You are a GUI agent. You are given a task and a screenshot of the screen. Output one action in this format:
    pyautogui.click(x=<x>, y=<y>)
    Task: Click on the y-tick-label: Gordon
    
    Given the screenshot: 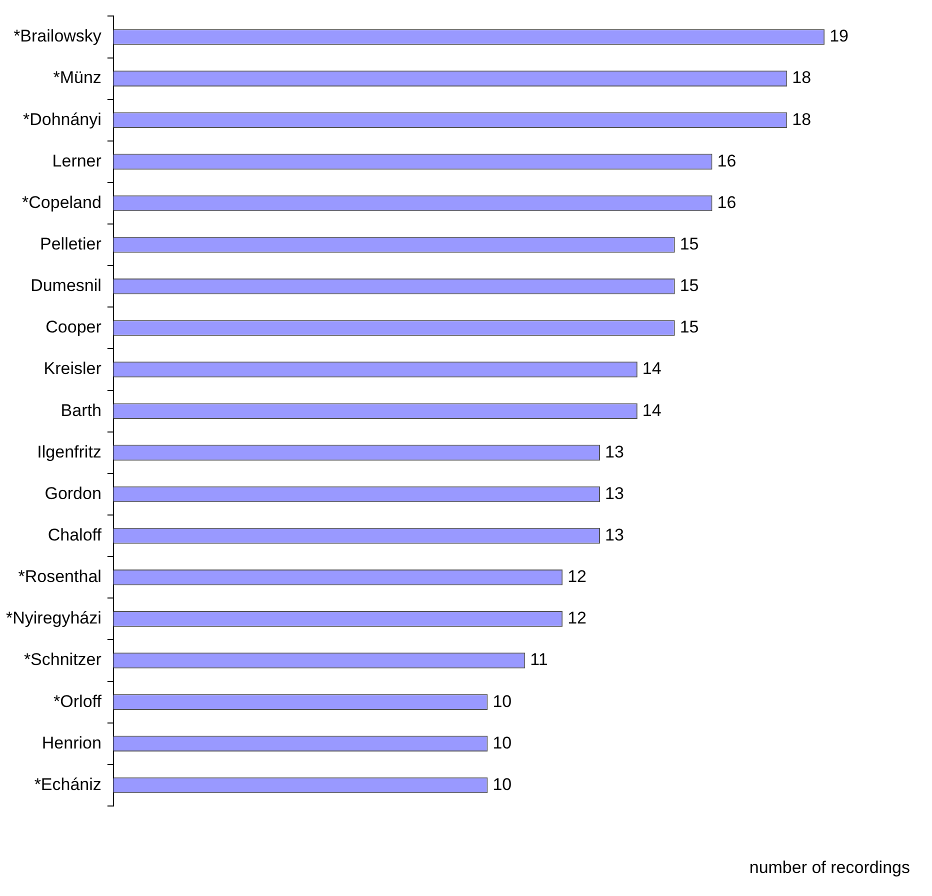 What is the action you would take?
    pyautogui.click(x=73, y=493)
    